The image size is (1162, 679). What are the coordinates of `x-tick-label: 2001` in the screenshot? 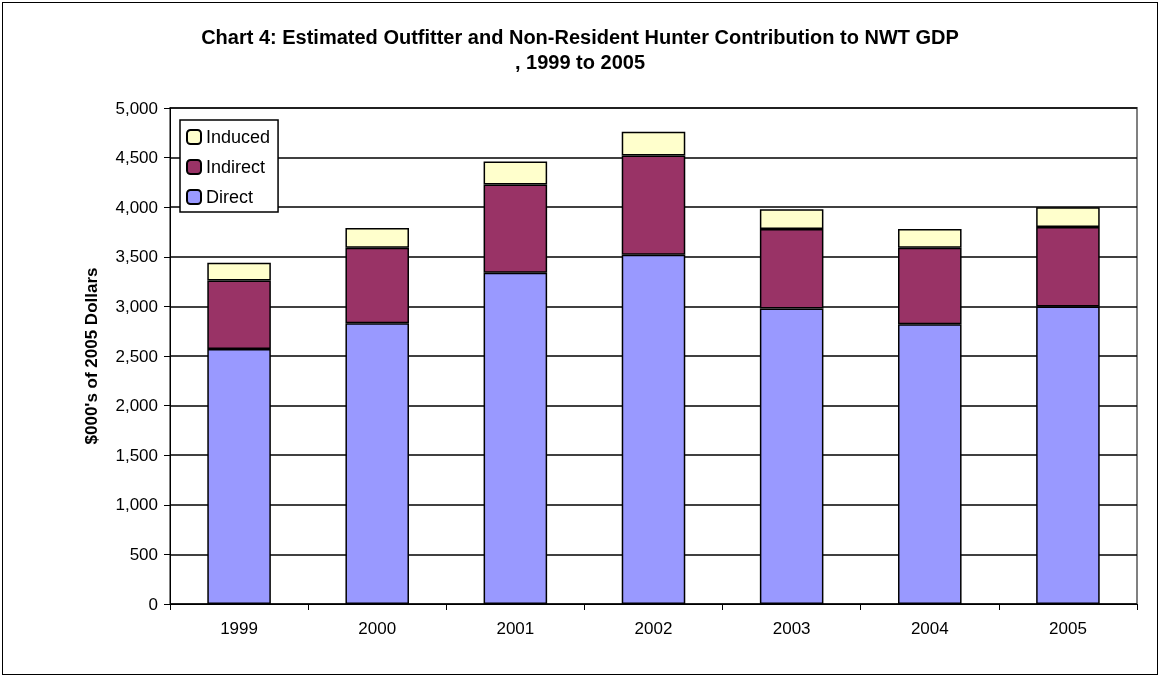 It's located at (515, 628).